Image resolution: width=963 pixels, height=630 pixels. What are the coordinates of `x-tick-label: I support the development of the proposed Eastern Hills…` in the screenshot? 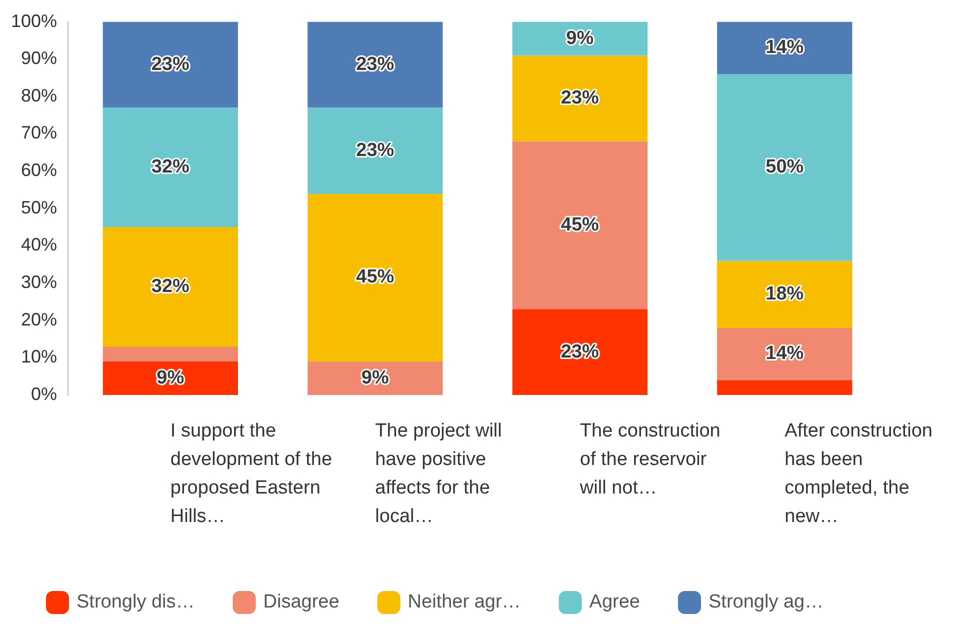 It's located at (251, 473).